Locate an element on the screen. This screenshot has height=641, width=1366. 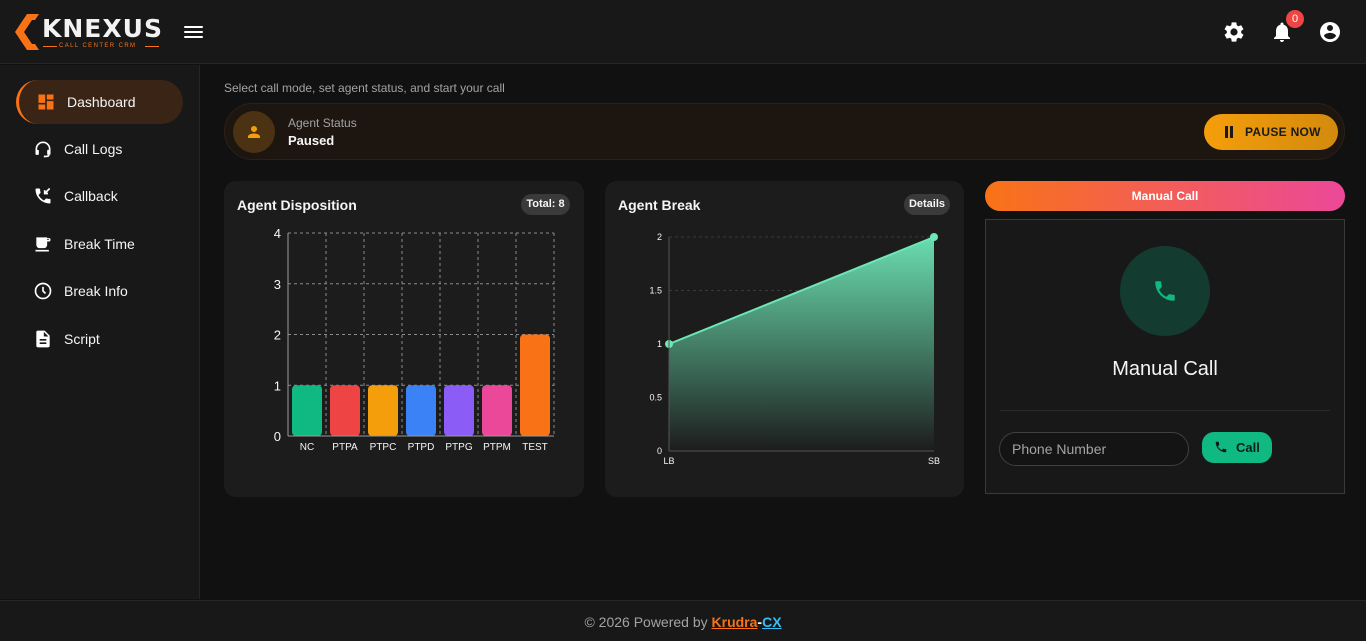
x-tick-label: PTPG is located at coordinates (458, 447).